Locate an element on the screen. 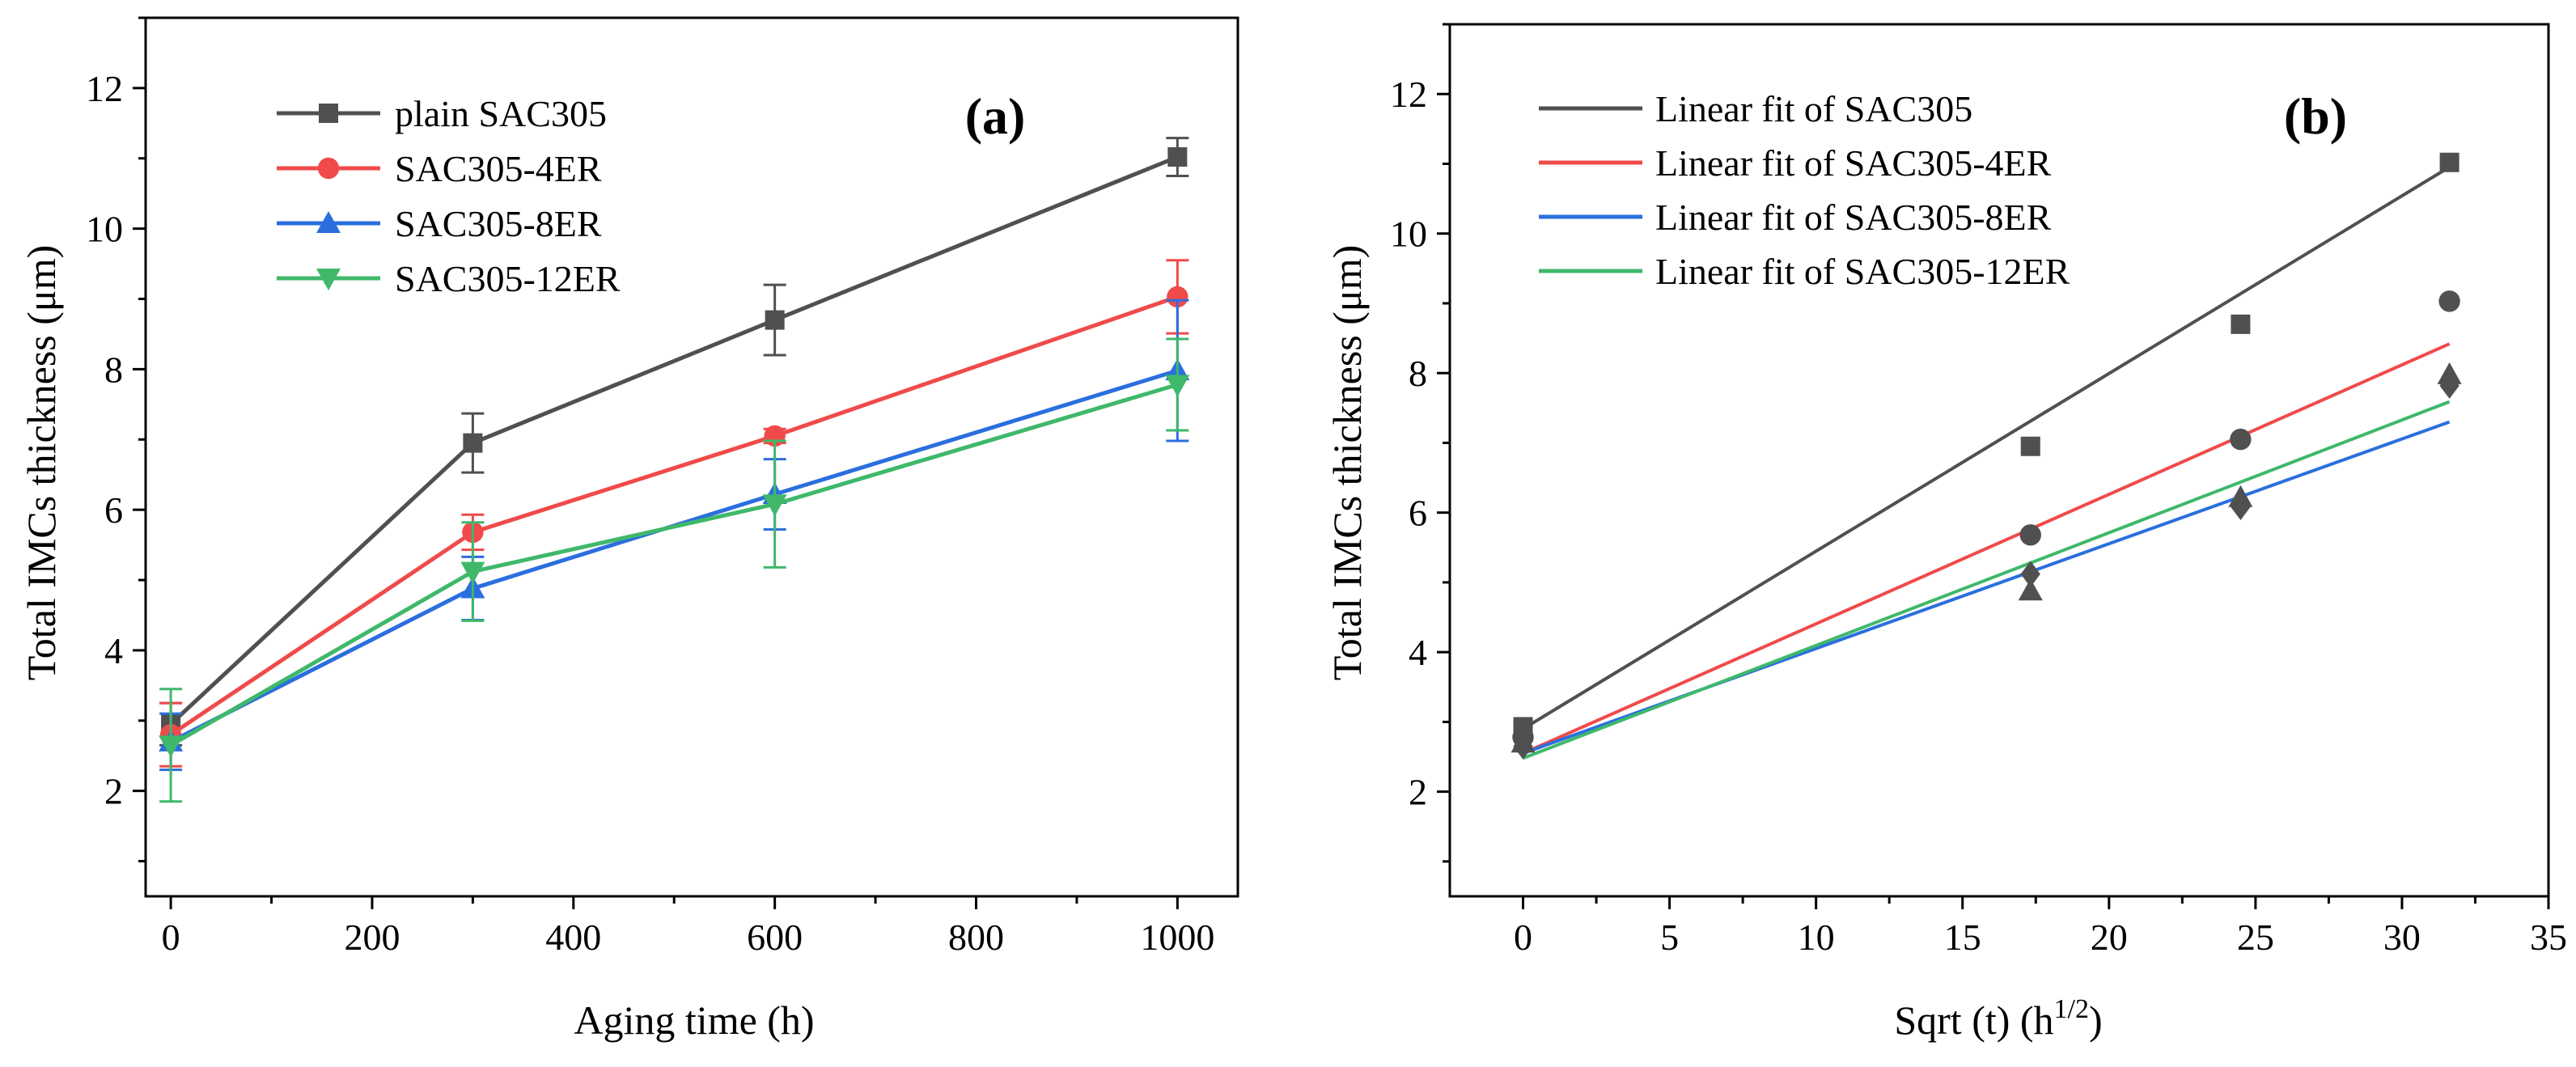 This screenshot has height=1067, width=2576. points-sac305-12er is located at coordinates (1986, 566).